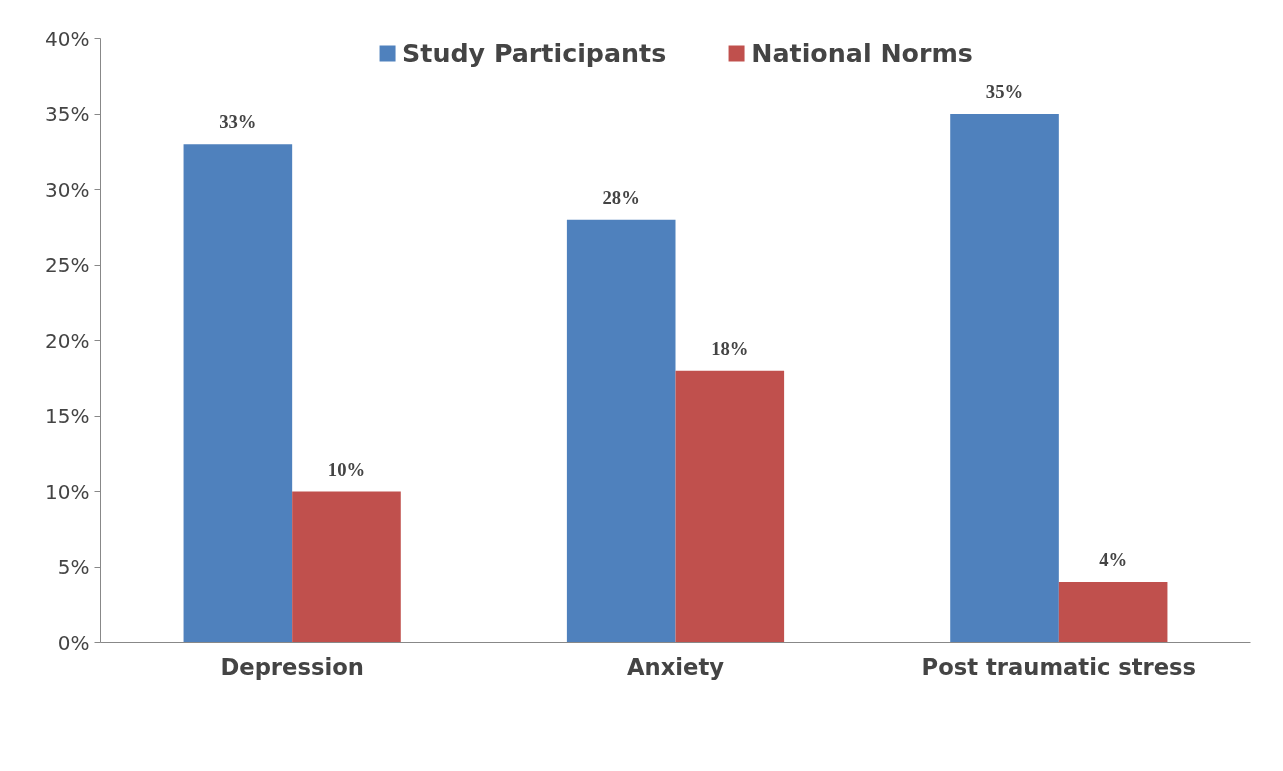  Describe the element at coordinates (1059, 666) in the screenshot. I see `x-tick-label: Post traumatic stress` at that location.